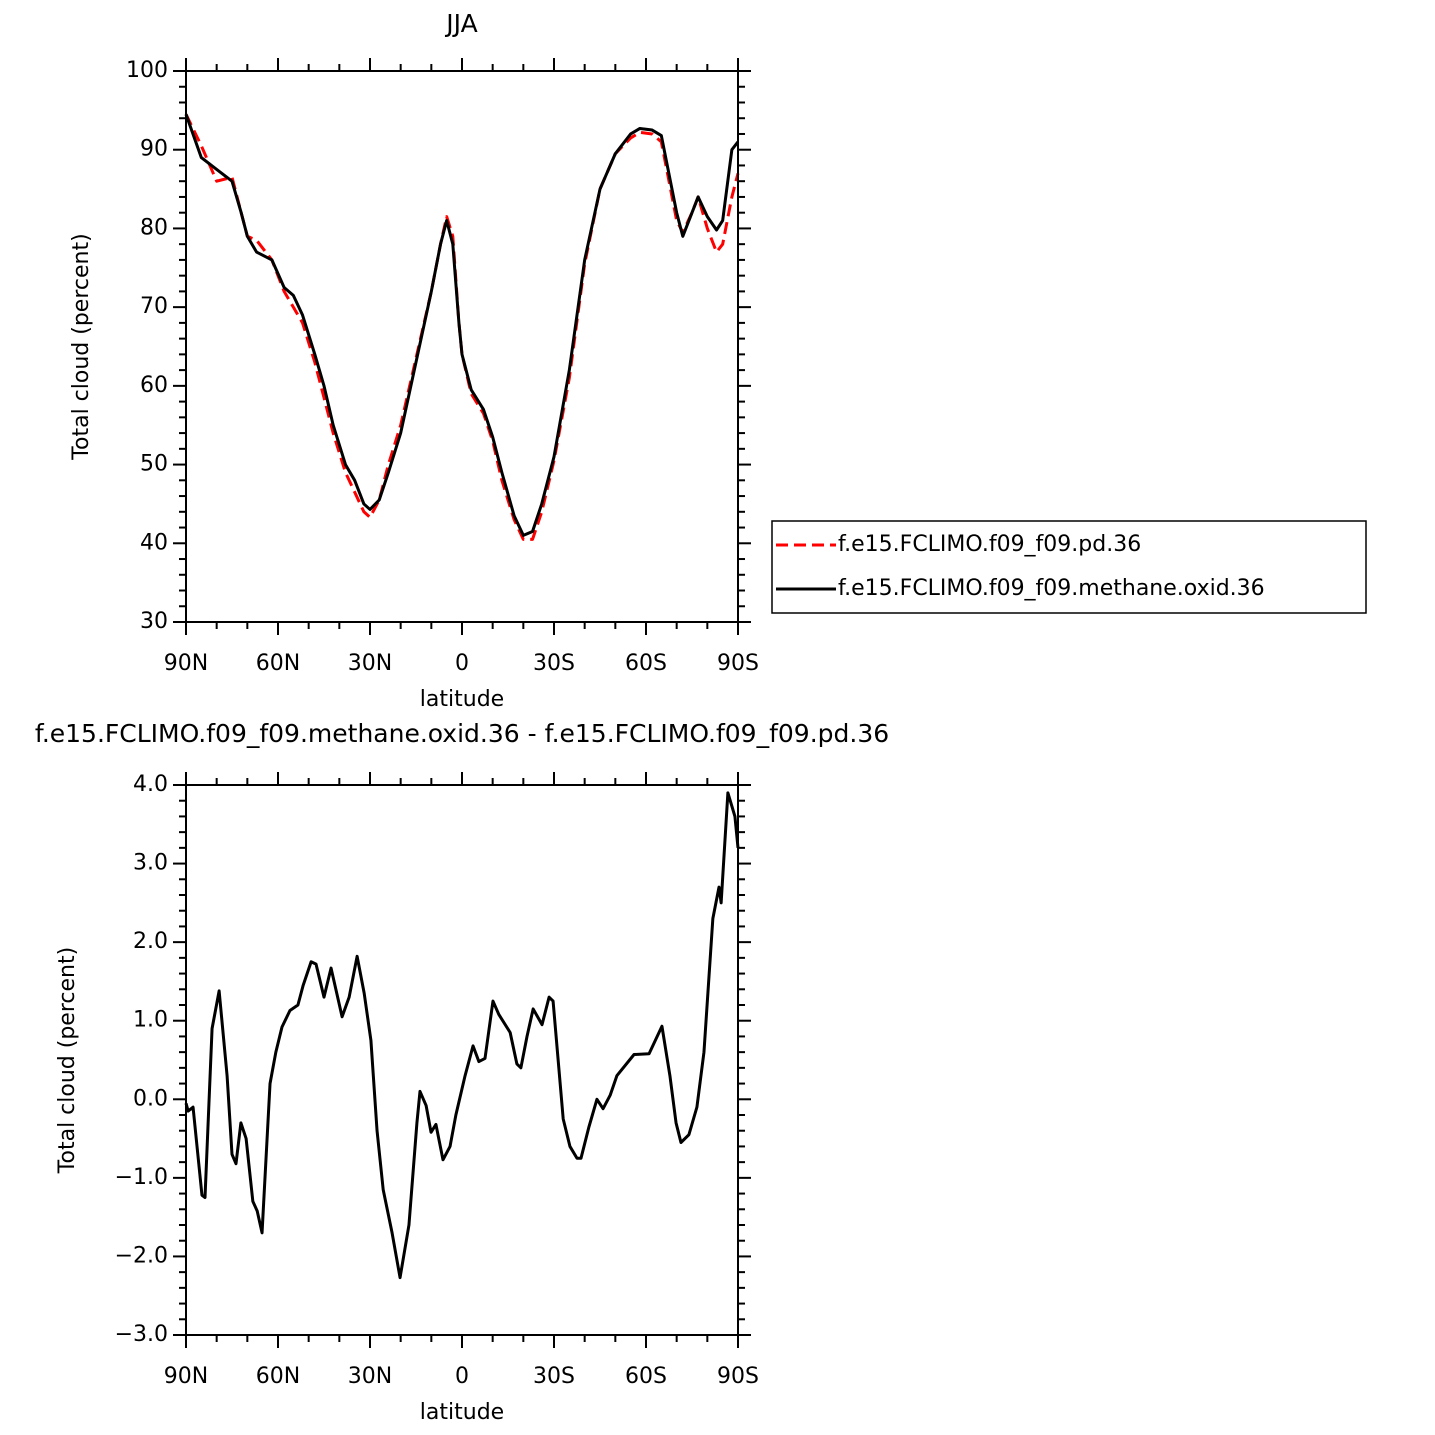 This screenshot has width=1435, height=1435. I want to click on y-tick-label: 90, so click(154, 149).